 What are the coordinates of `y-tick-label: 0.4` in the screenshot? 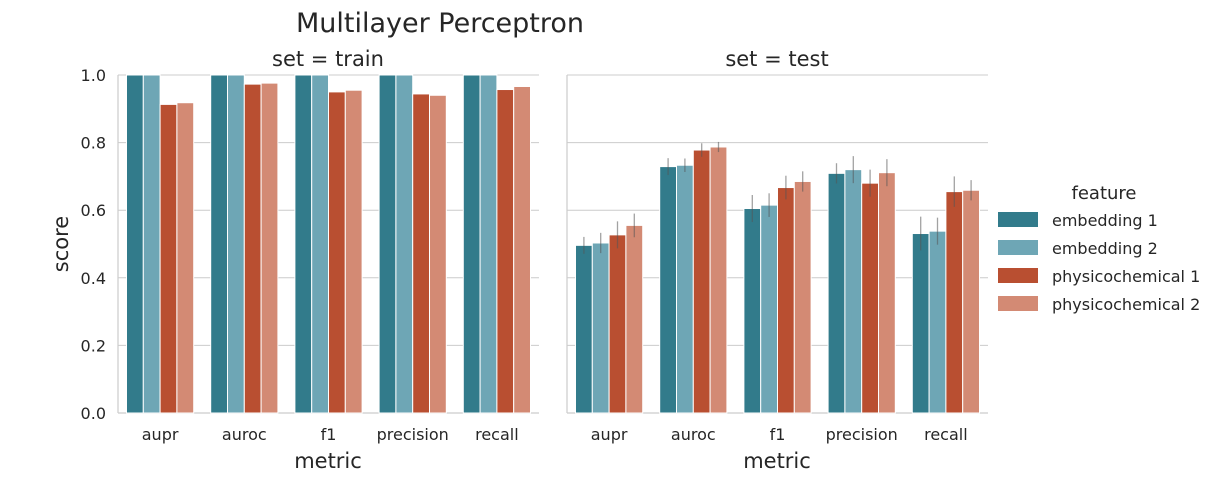 It's located at (93, 278).